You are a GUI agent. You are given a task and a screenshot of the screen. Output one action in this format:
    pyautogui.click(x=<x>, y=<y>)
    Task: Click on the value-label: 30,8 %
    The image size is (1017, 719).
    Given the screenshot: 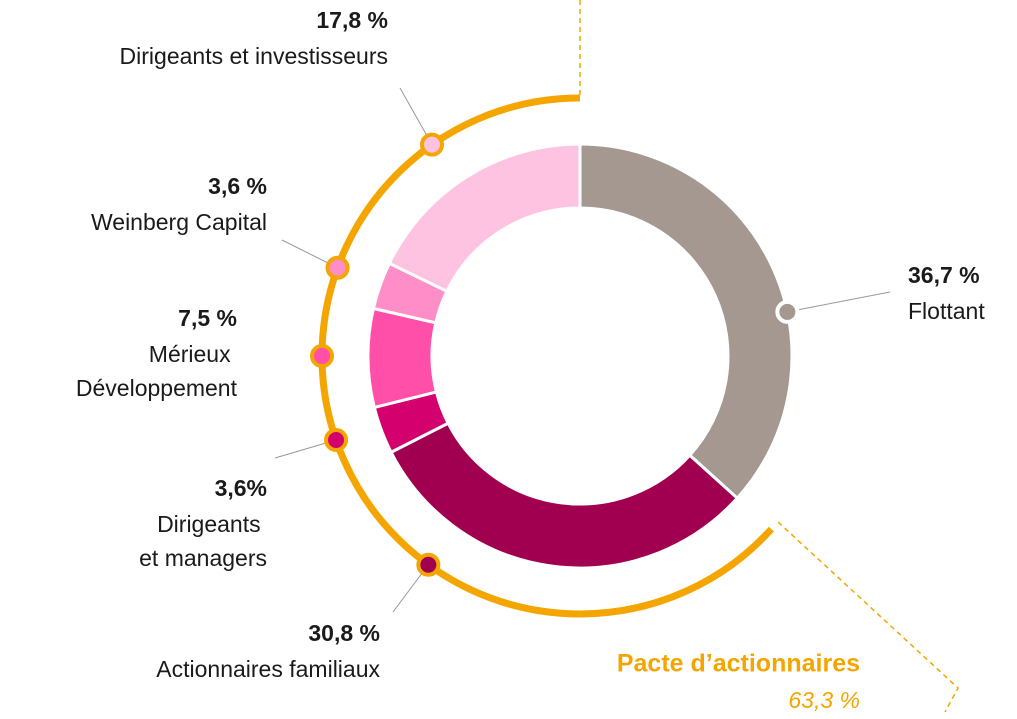 What is the action you would take?
    pyautogui.click(x=344, y=633)
    